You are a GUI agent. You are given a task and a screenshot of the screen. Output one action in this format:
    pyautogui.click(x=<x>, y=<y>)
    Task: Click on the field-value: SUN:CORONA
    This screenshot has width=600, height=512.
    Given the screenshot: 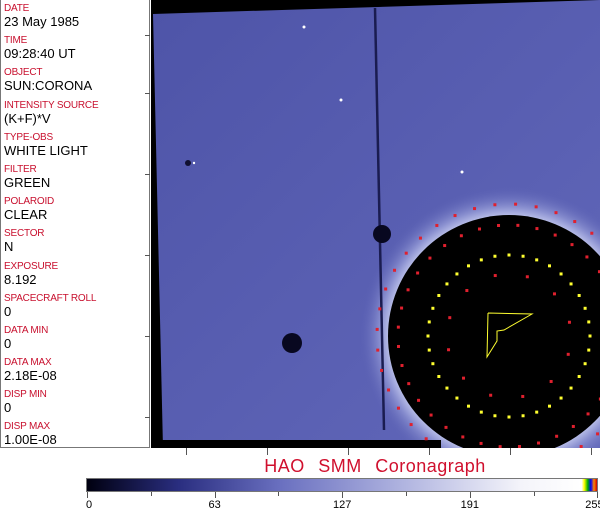 What is the action you would take?
    pyautogui.click(x=48, y=86)
    